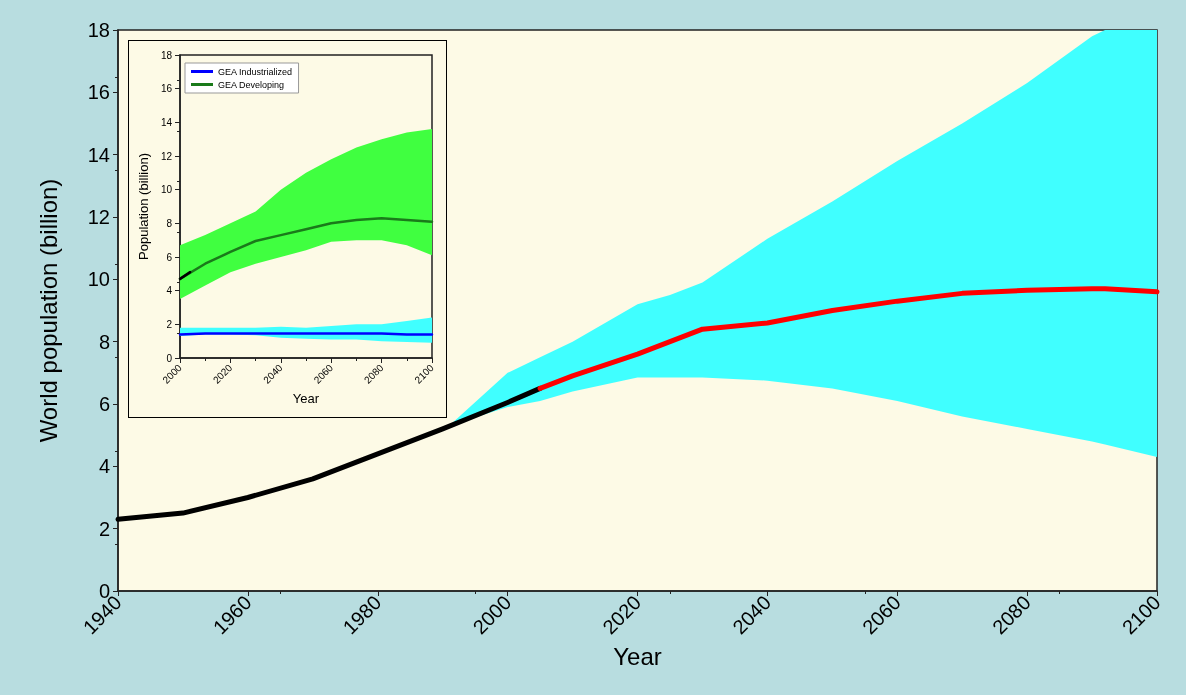  I want to click on legend-label: GEA Developing, so click(251, 84).